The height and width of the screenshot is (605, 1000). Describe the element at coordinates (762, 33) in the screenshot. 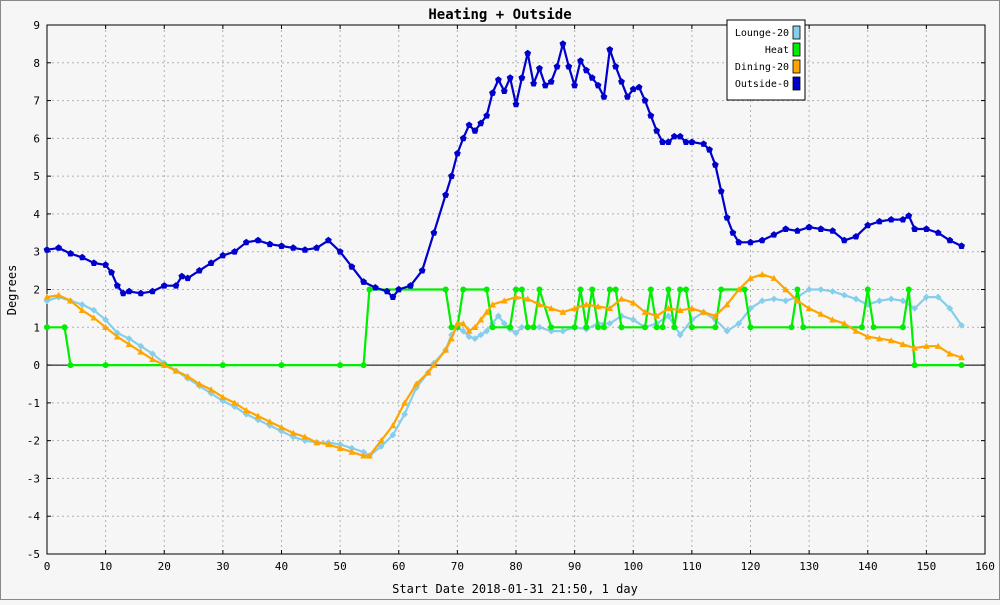

I see `legend-label: Lounge-20` at that location.